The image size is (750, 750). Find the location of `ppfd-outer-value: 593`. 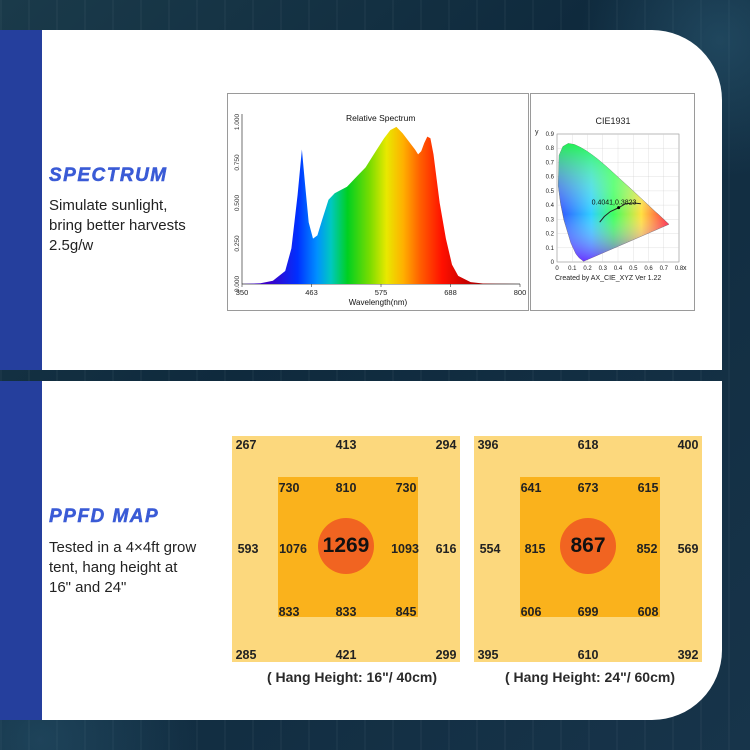

ppfd-outer-value: 593 is located at coordinates (248, 549).